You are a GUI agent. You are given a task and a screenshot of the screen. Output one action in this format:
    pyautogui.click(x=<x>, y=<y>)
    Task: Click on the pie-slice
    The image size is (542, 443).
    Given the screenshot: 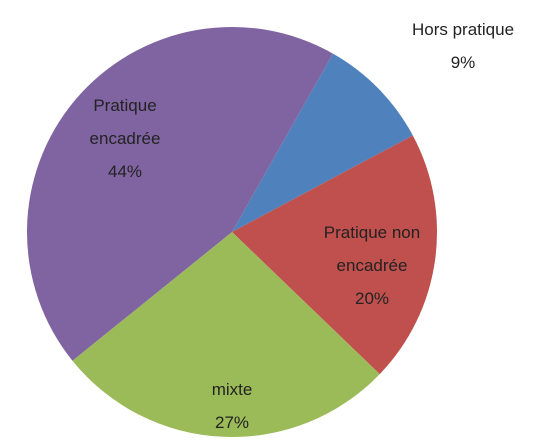 What is the action you would take?
    pyautogui.click(x=322, y=142)
    